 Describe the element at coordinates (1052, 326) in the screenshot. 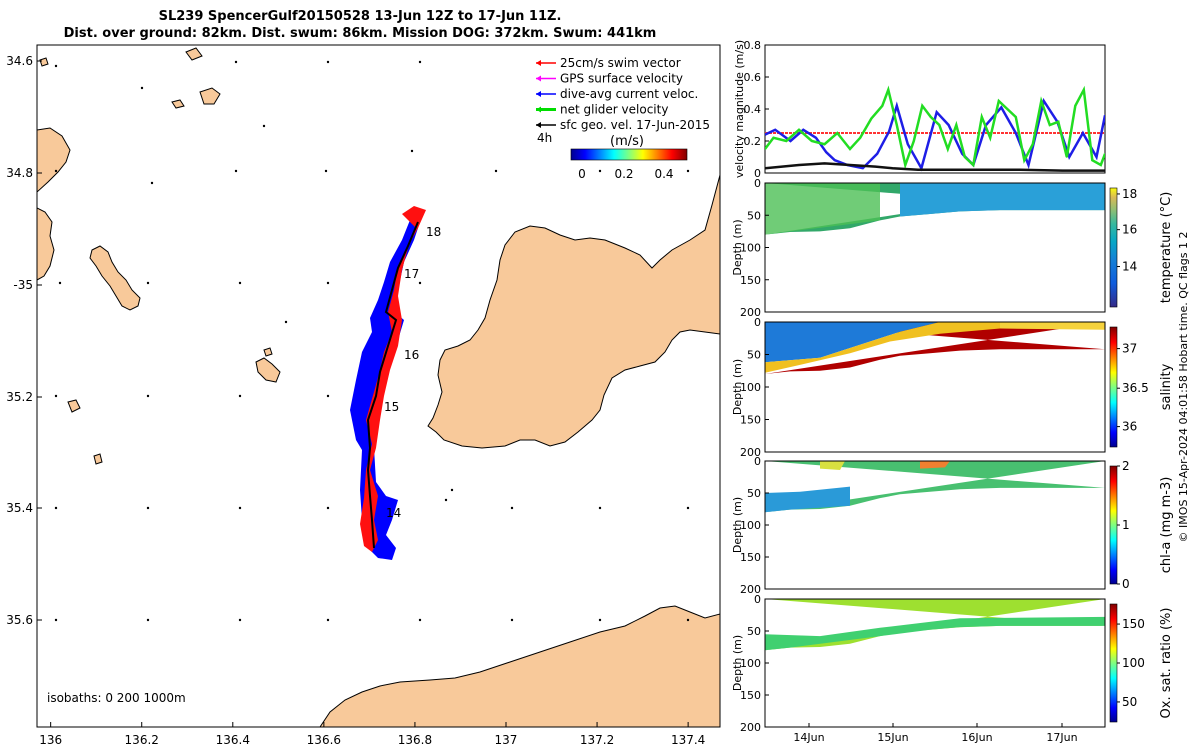

I see `profile-field-salinity-surface` at that location.